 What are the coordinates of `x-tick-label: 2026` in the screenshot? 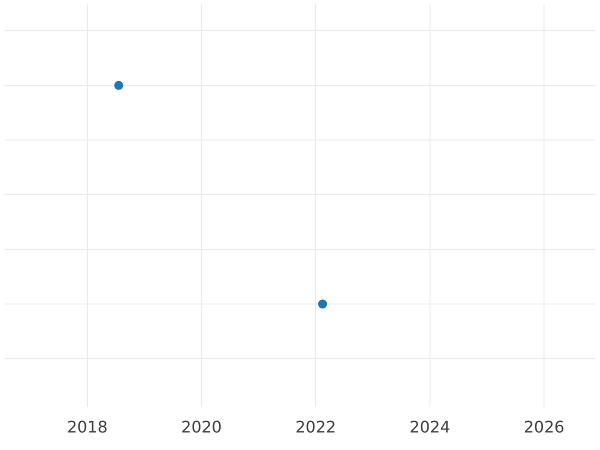 It's located at (544, 427).